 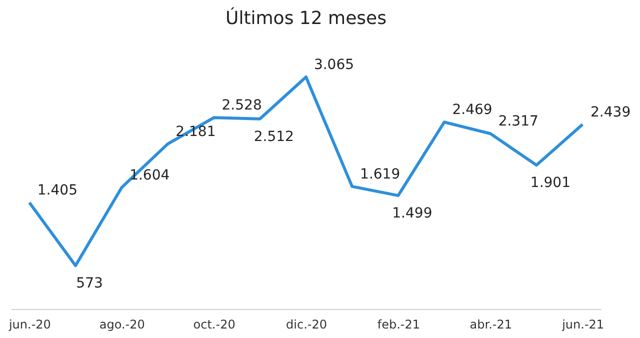 What do you see at coordinates (334, 65) in the screenshot?
I see `data-label: 3.065` at bounding box center [334, 65].